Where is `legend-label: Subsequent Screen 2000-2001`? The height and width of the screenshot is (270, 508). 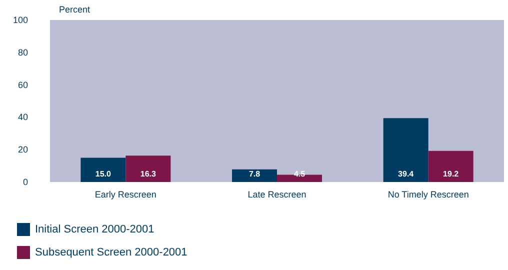 legend-label: Subsequent Screen 2000-2001 is located at coordinates (111, 252).